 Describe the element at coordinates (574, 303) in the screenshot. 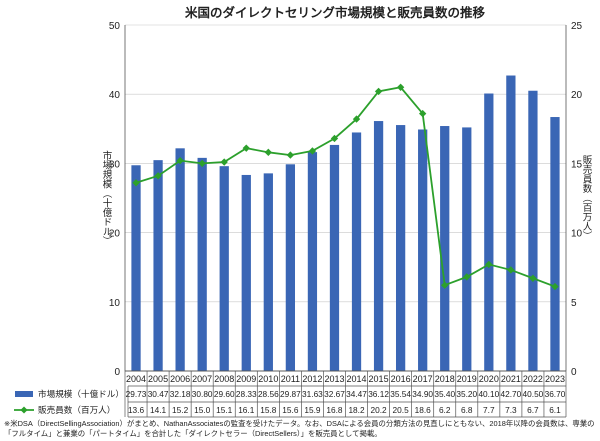

I see `y-right-tick-label: 5` at that location.